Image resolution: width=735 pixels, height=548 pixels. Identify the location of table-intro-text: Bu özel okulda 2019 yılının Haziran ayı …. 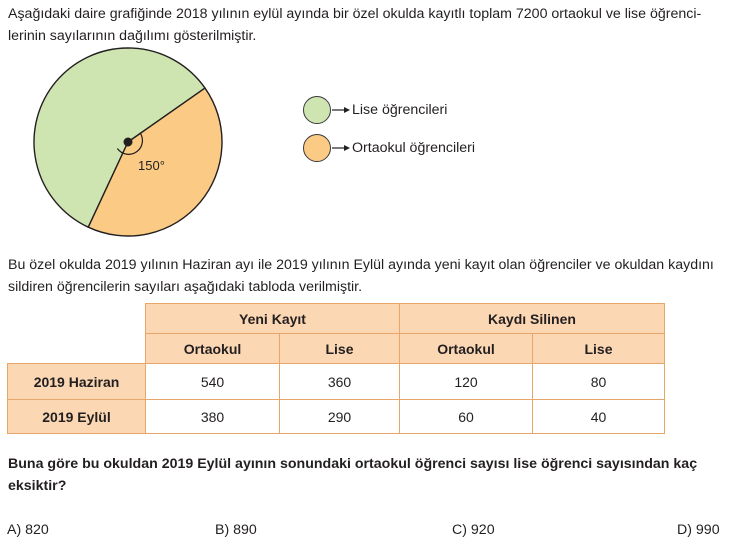
(361, 276).